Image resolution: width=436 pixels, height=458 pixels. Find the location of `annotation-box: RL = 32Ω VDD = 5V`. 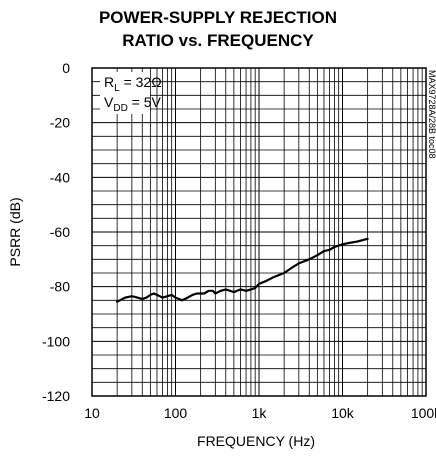

annotation-box: RL = 32Ω VDD = 5V is located at coordinates (131, 93).